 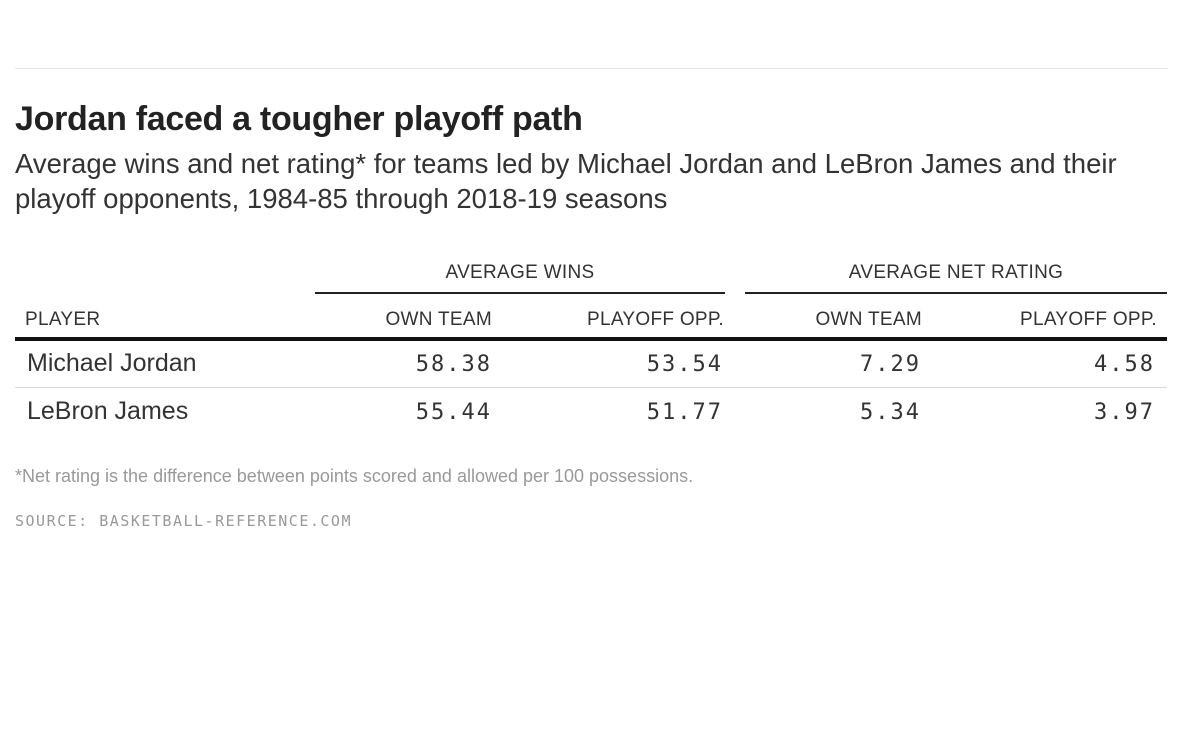 I want to click on cell-wins-own-team: 55.44, so click(x=453, y=412).